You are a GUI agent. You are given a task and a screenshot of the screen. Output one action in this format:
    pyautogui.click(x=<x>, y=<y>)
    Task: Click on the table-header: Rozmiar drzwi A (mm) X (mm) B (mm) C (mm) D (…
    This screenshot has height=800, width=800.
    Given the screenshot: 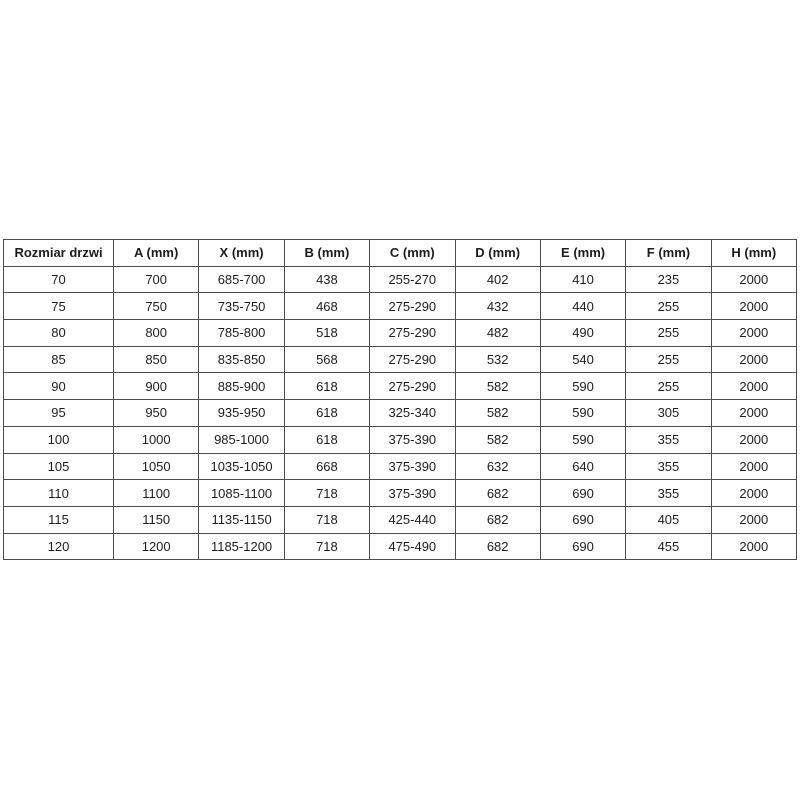 What is the action you would take?
    pyautogui.click(x=400, y=253)
    